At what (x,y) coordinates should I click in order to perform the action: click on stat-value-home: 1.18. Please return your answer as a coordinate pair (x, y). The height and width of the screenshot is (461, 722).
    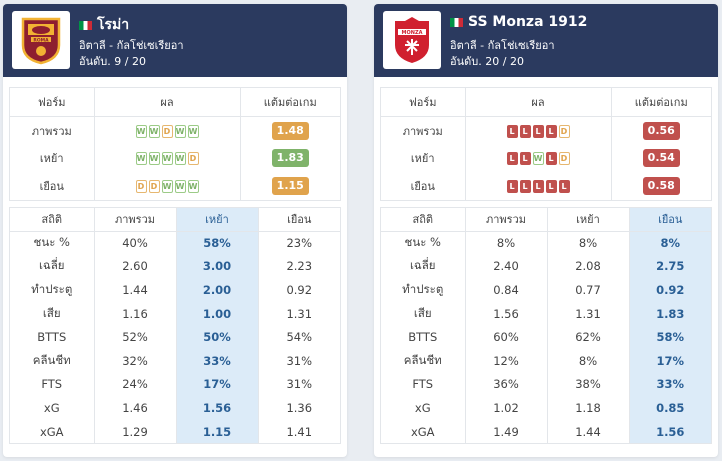
    Looking at the image, I should click on (588, 408).